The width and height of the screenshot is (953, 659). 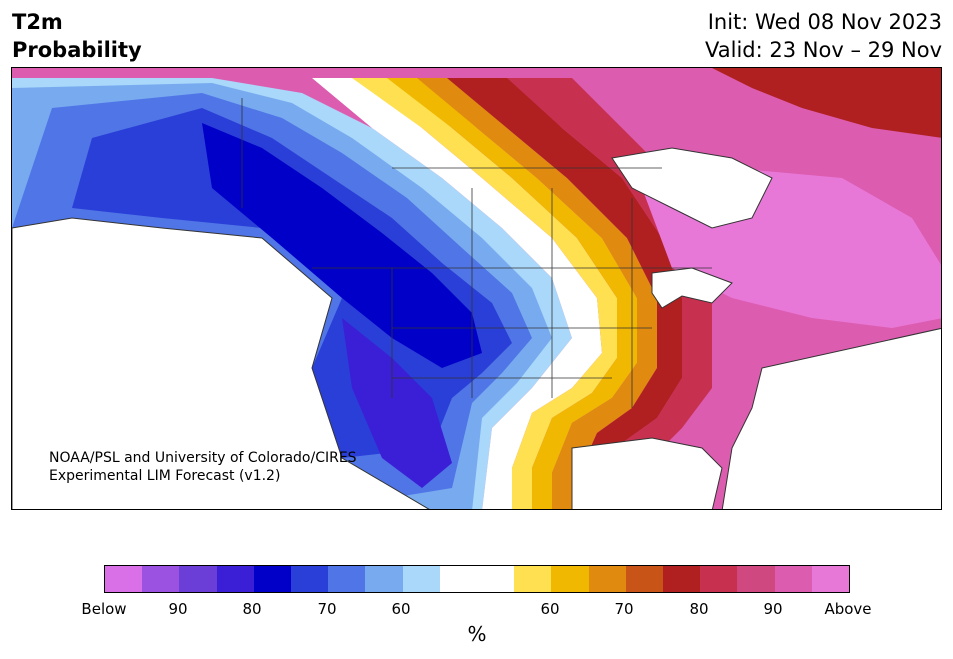 What do you see at coordinates (342, 245) in the screenshot?
I see `region-west-core` at bounding box center [342, 245].